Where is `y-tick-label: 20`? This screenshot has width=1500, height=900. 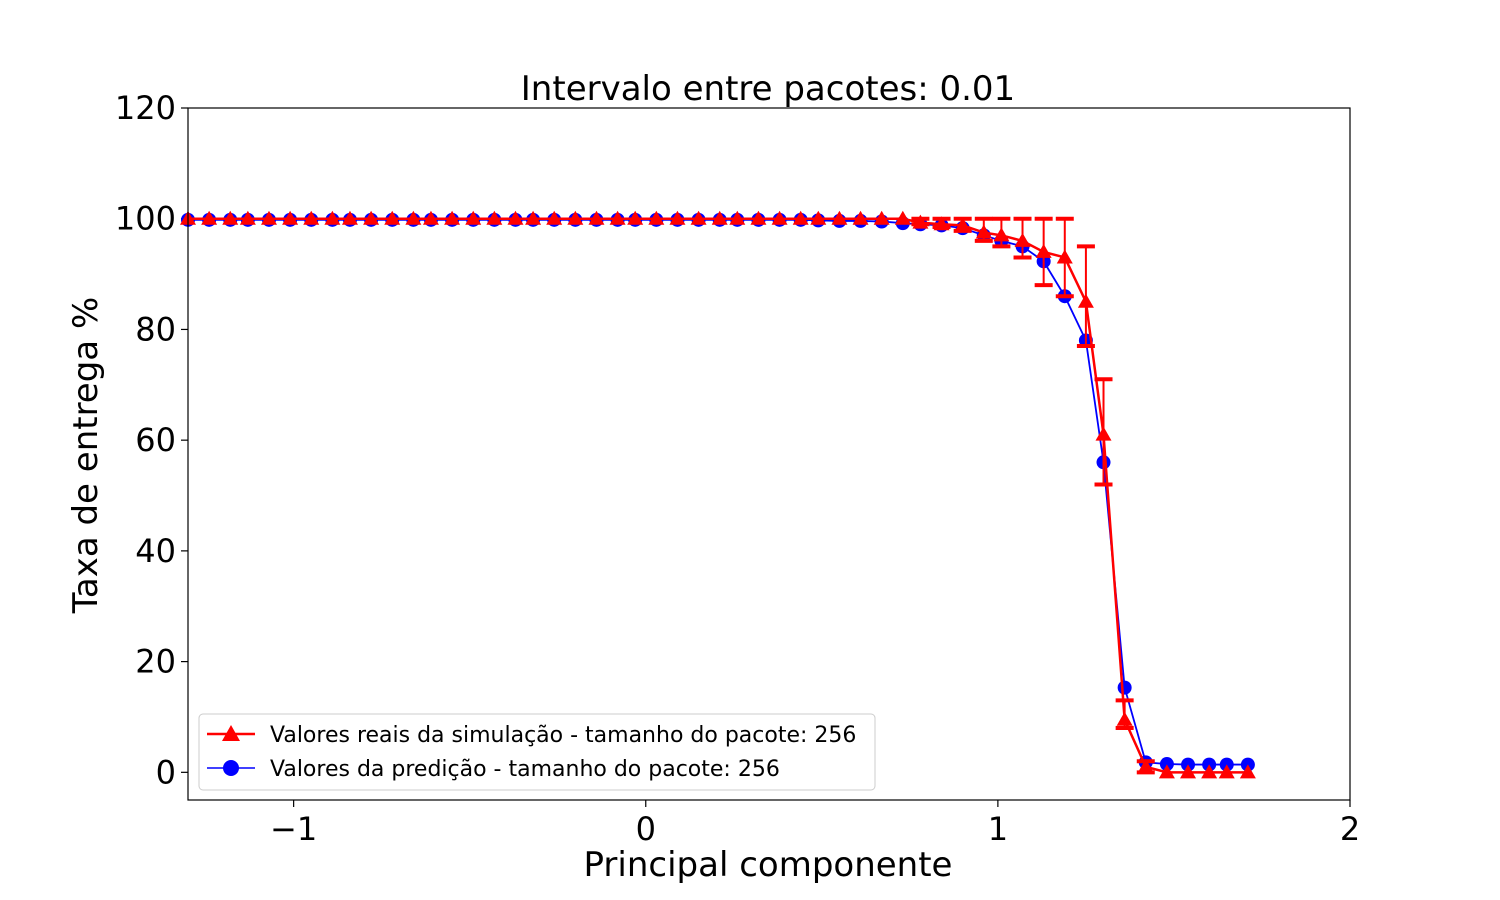
y-tick-label: 20 is located at coordinates (155, 662).